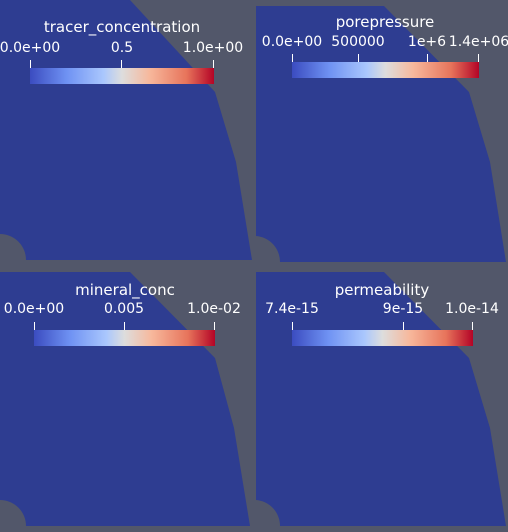  What do you see at coordinates (292, 309) in the screenshot?
I see `colorbar-tick-label: 7.4e-15` at bounding box center [292, 309].